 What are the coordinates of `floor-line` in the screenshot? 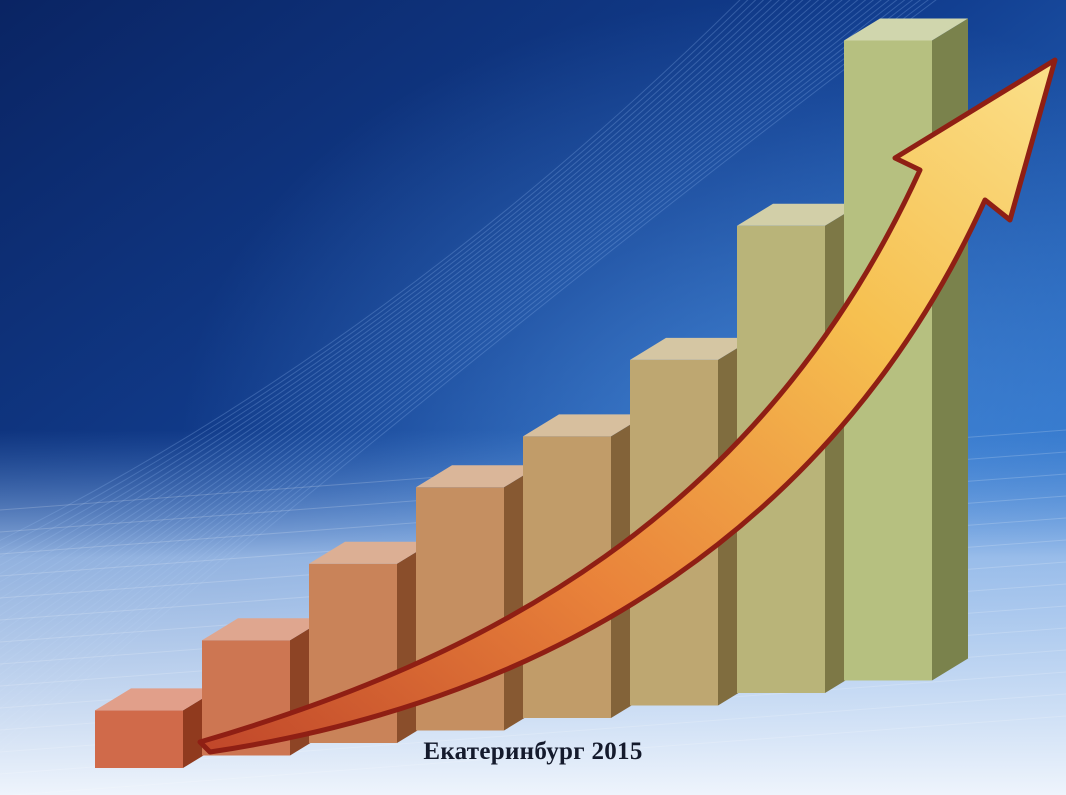 It's located at (536, 755).